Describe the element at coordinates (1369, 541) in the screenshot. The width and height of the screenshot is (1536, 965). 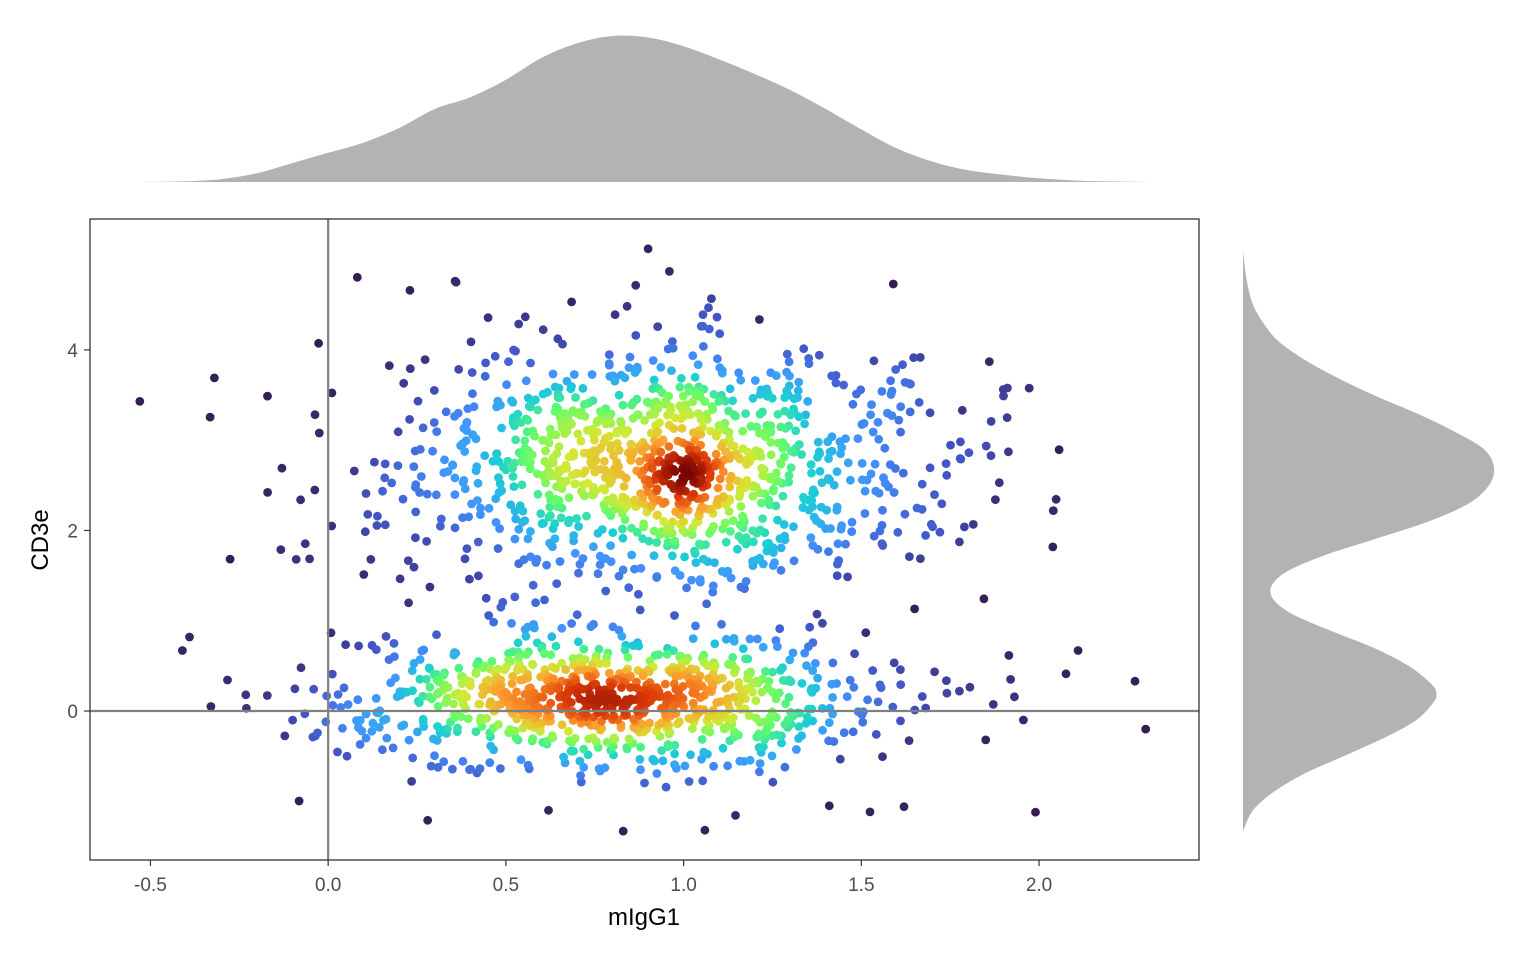
I see `y-density-area` at that location.